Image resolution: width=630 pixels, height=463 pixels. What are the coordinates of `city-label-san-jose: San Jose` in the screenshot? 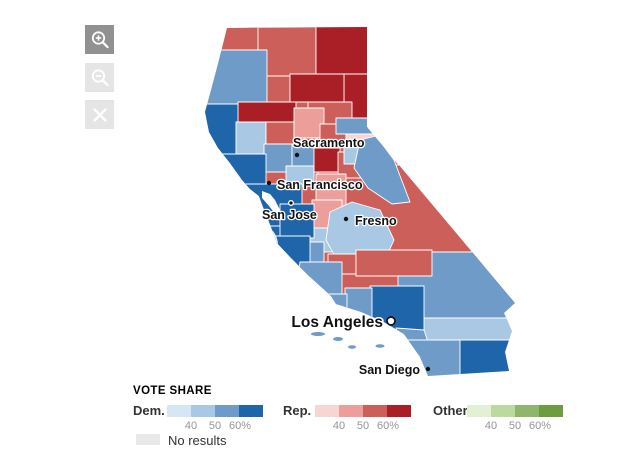 It's located at (289, 215).